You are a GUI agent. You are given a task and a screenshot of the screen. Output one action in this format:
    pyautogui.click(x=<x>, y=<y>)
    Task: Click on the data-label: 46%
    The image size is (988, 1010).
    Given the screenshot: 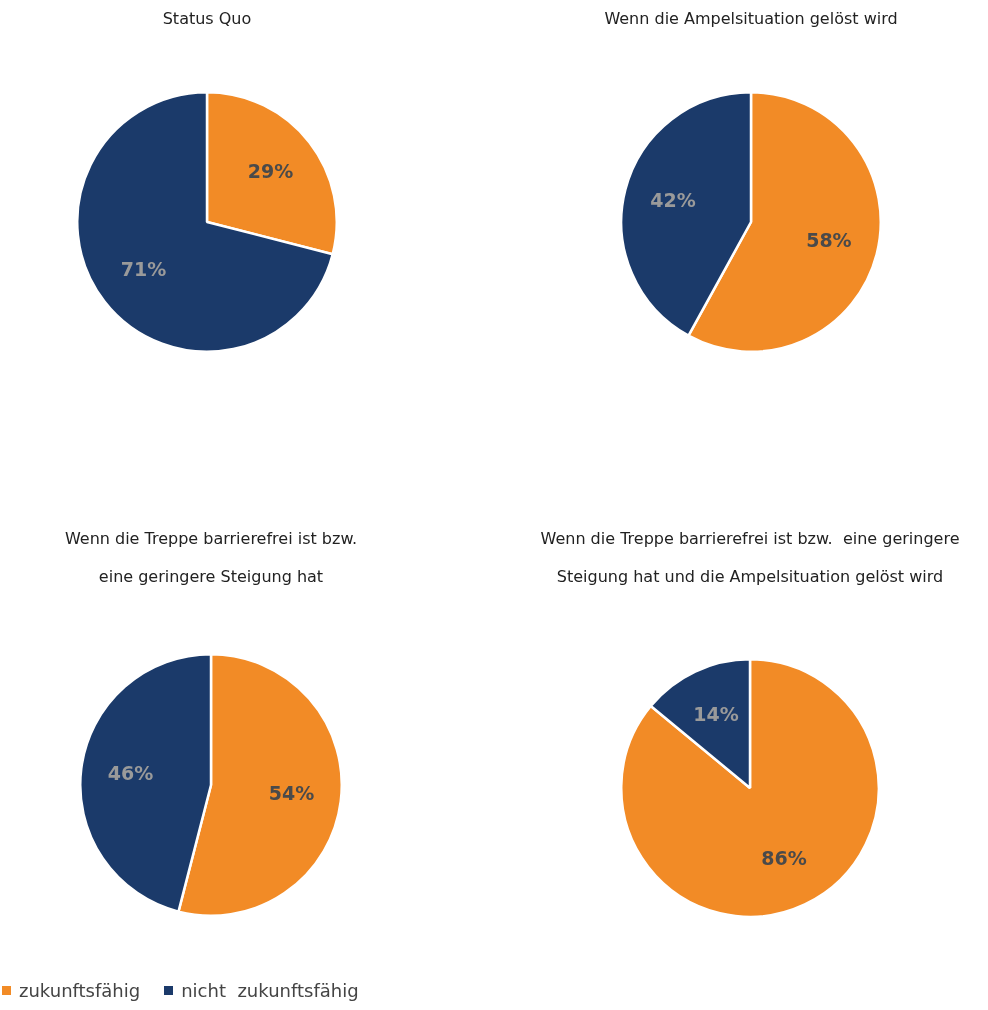 What is the action you would take?
    pyautogui.click(x=130, y=772)
    